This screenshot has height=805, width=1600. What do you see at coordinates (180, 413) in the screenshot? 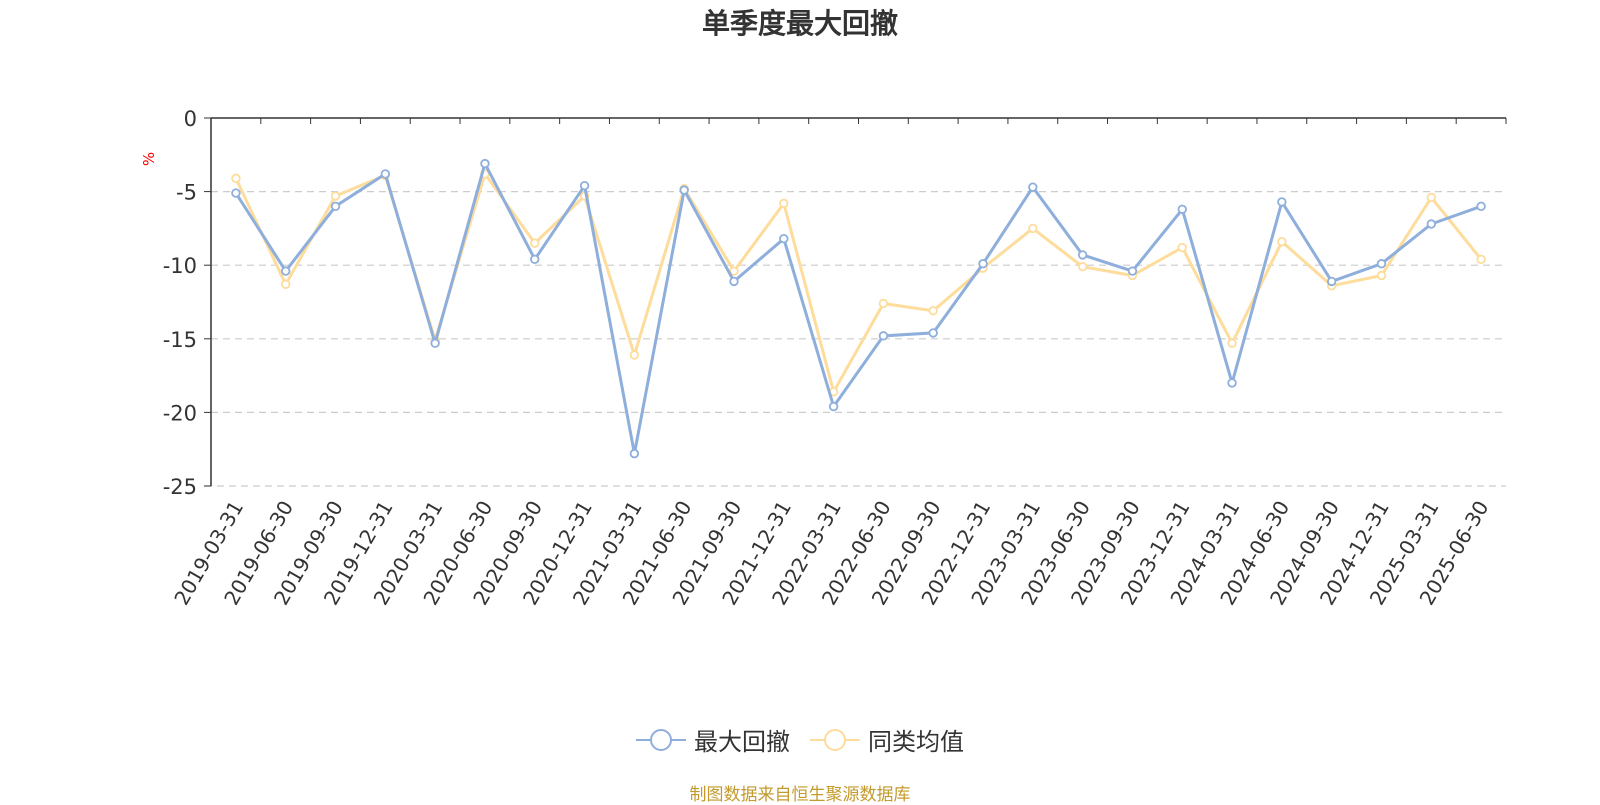
I see `y-tick-label: -20` at bounding box center [180, 413].